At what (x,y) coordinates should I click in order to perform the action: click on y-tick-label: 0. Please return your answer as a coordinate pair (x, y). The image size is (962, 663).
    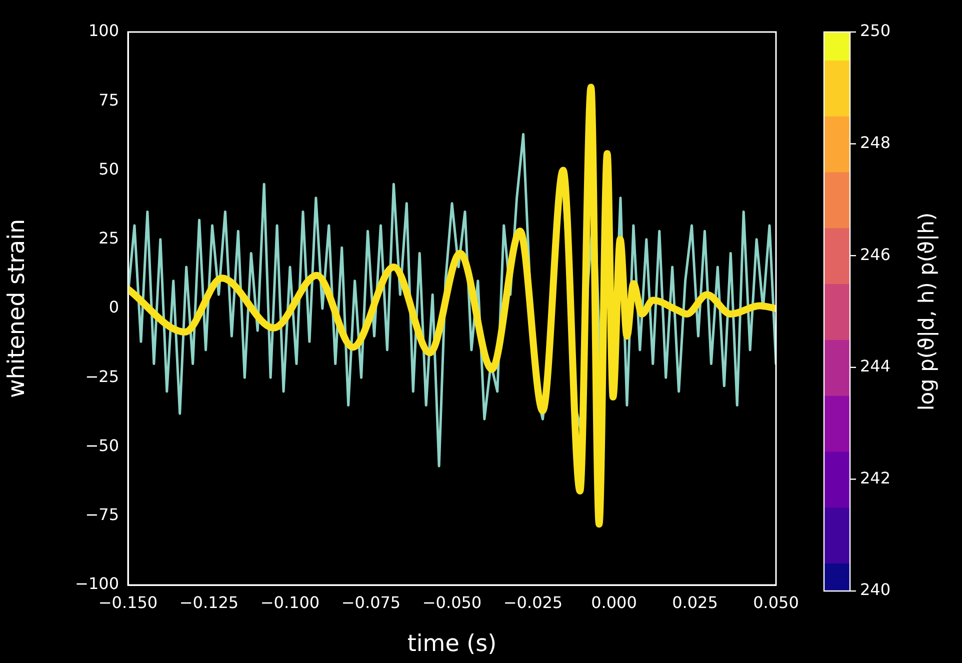
    Looking at the image, I should click on (113, 307).